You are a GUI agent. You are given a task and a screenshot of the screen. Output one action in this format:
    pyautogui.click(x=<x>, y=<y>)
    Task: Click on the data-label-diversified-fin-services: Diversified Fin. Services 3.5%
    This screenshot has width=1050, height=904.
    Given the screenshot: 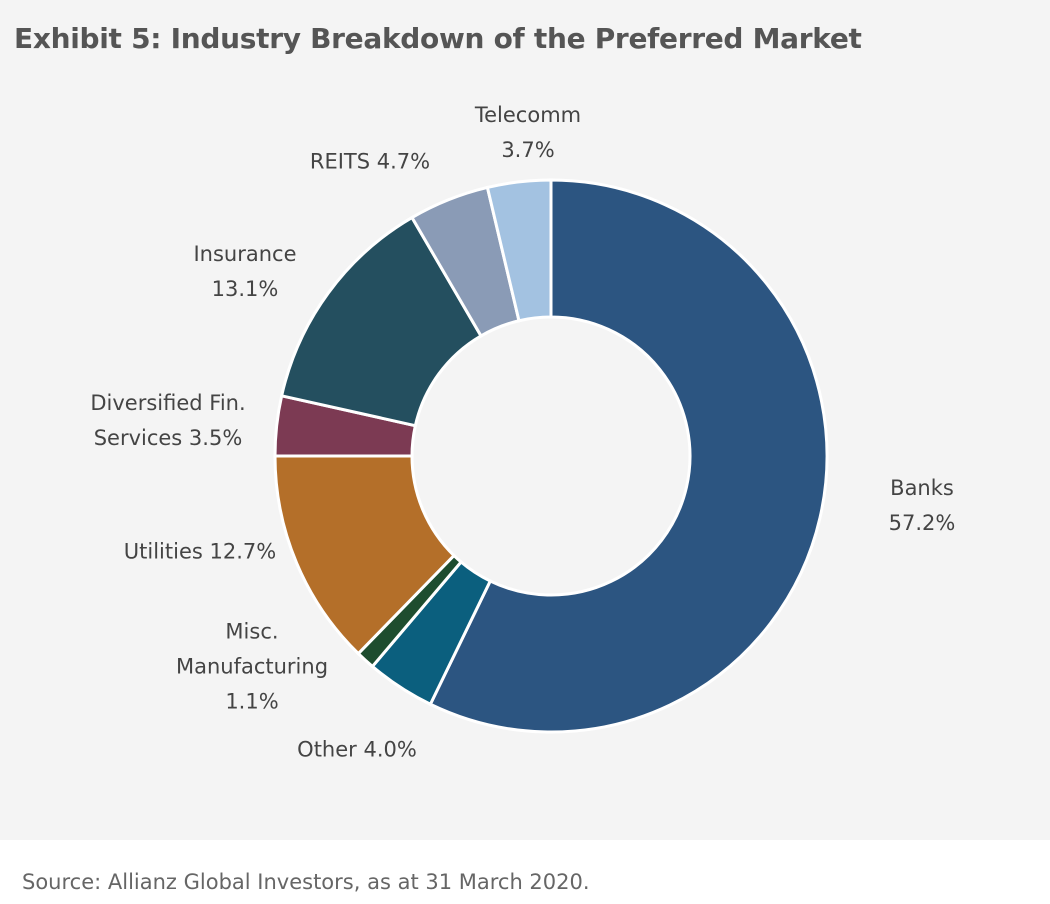 What is the action you would take?
    pyautogui.click(x=168, y=420)
    